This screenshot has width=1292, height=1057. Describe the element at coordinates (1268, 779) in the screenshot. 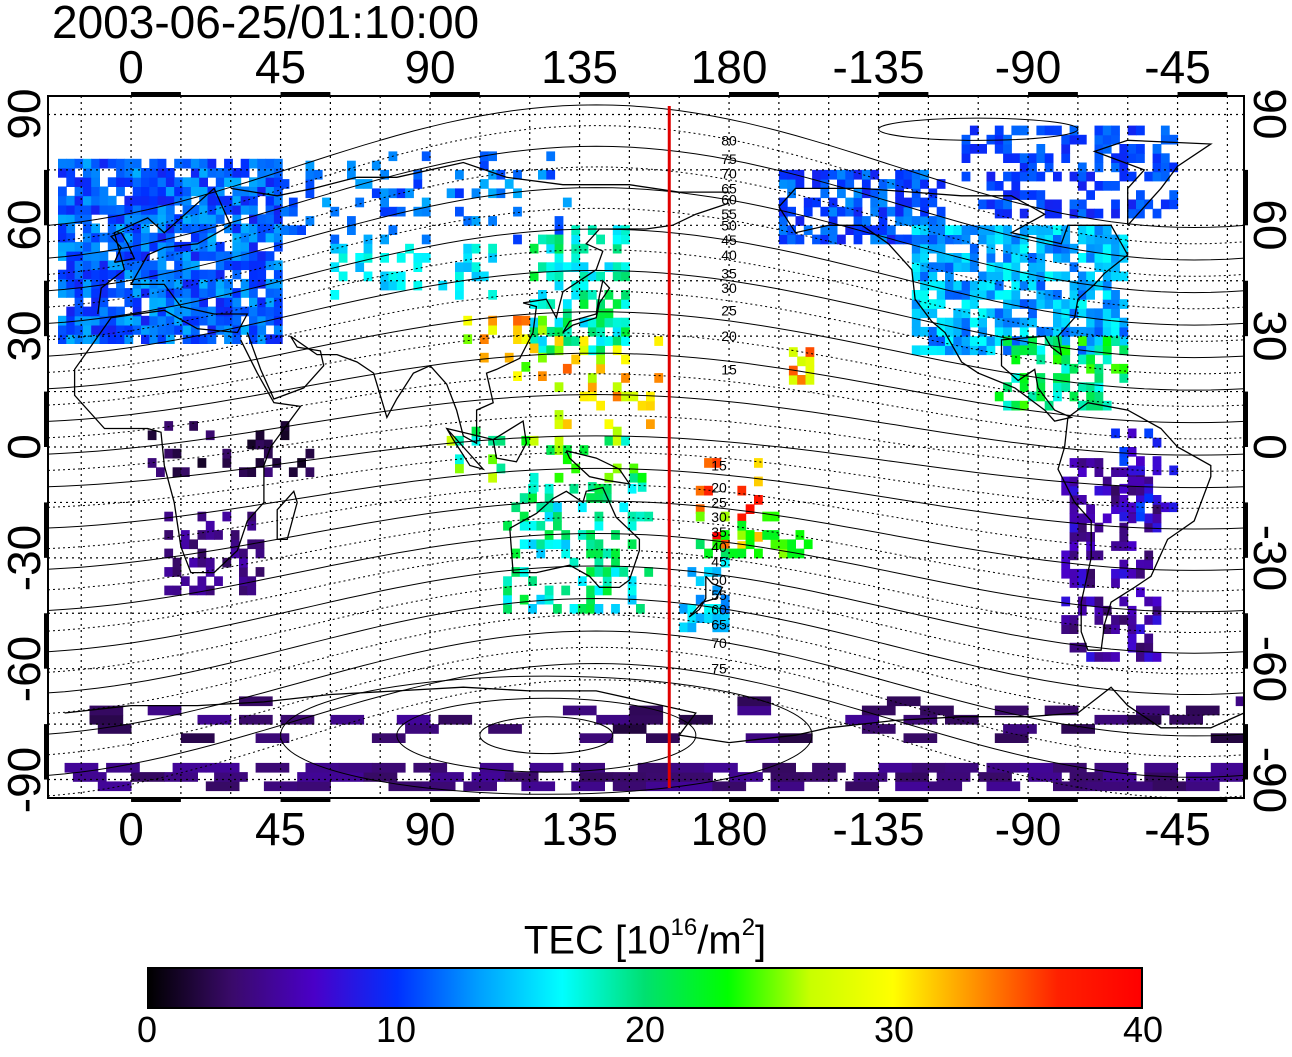

I see `lat-tick-label-right: -90` at that location.